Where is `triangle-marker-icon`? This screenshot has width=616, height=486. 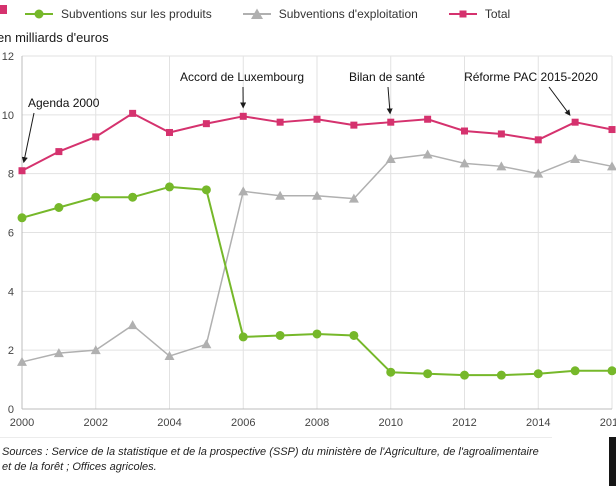
triangle-marker-icon is located at coordinates (256, 13).